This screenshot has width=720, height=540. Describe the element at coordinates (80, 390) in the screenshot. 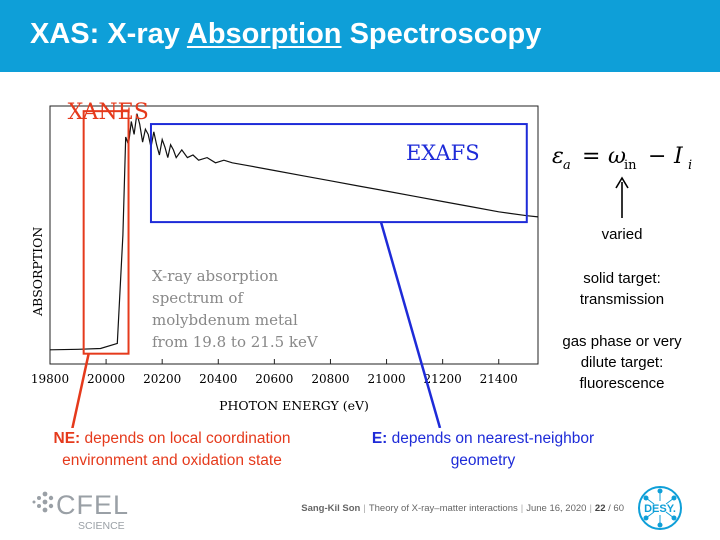

I see `xanes-pointer-line` at that location.